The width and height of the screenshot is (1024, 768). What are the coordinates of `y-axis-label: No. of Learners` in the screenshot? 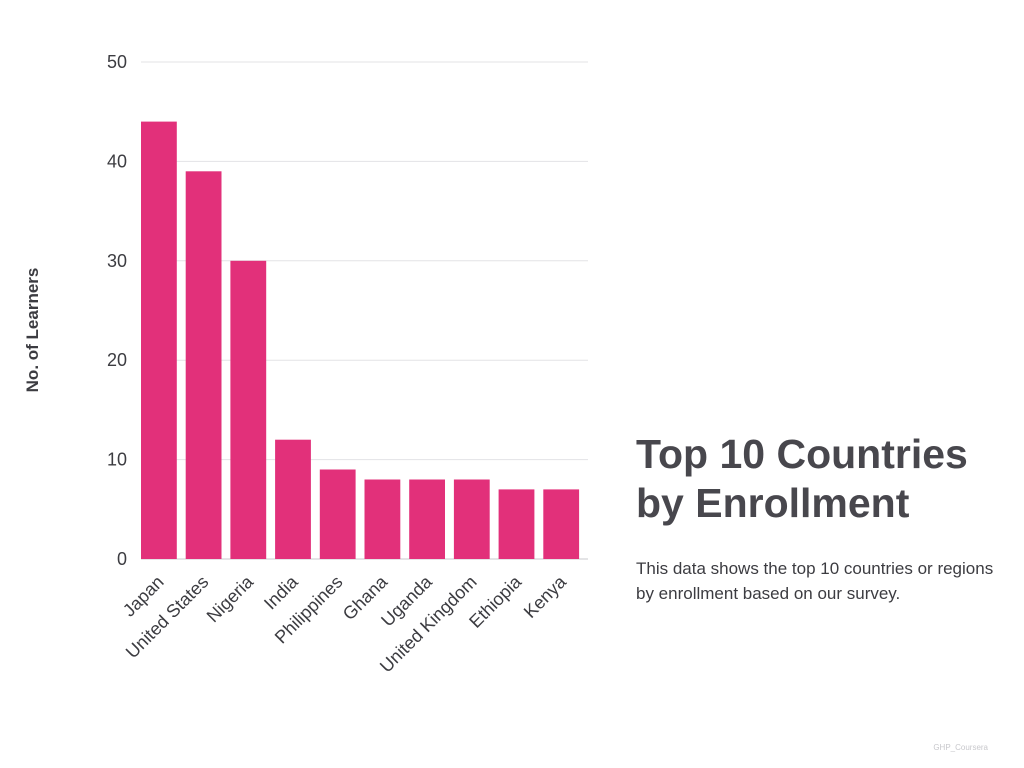 It's located at (32, 330).